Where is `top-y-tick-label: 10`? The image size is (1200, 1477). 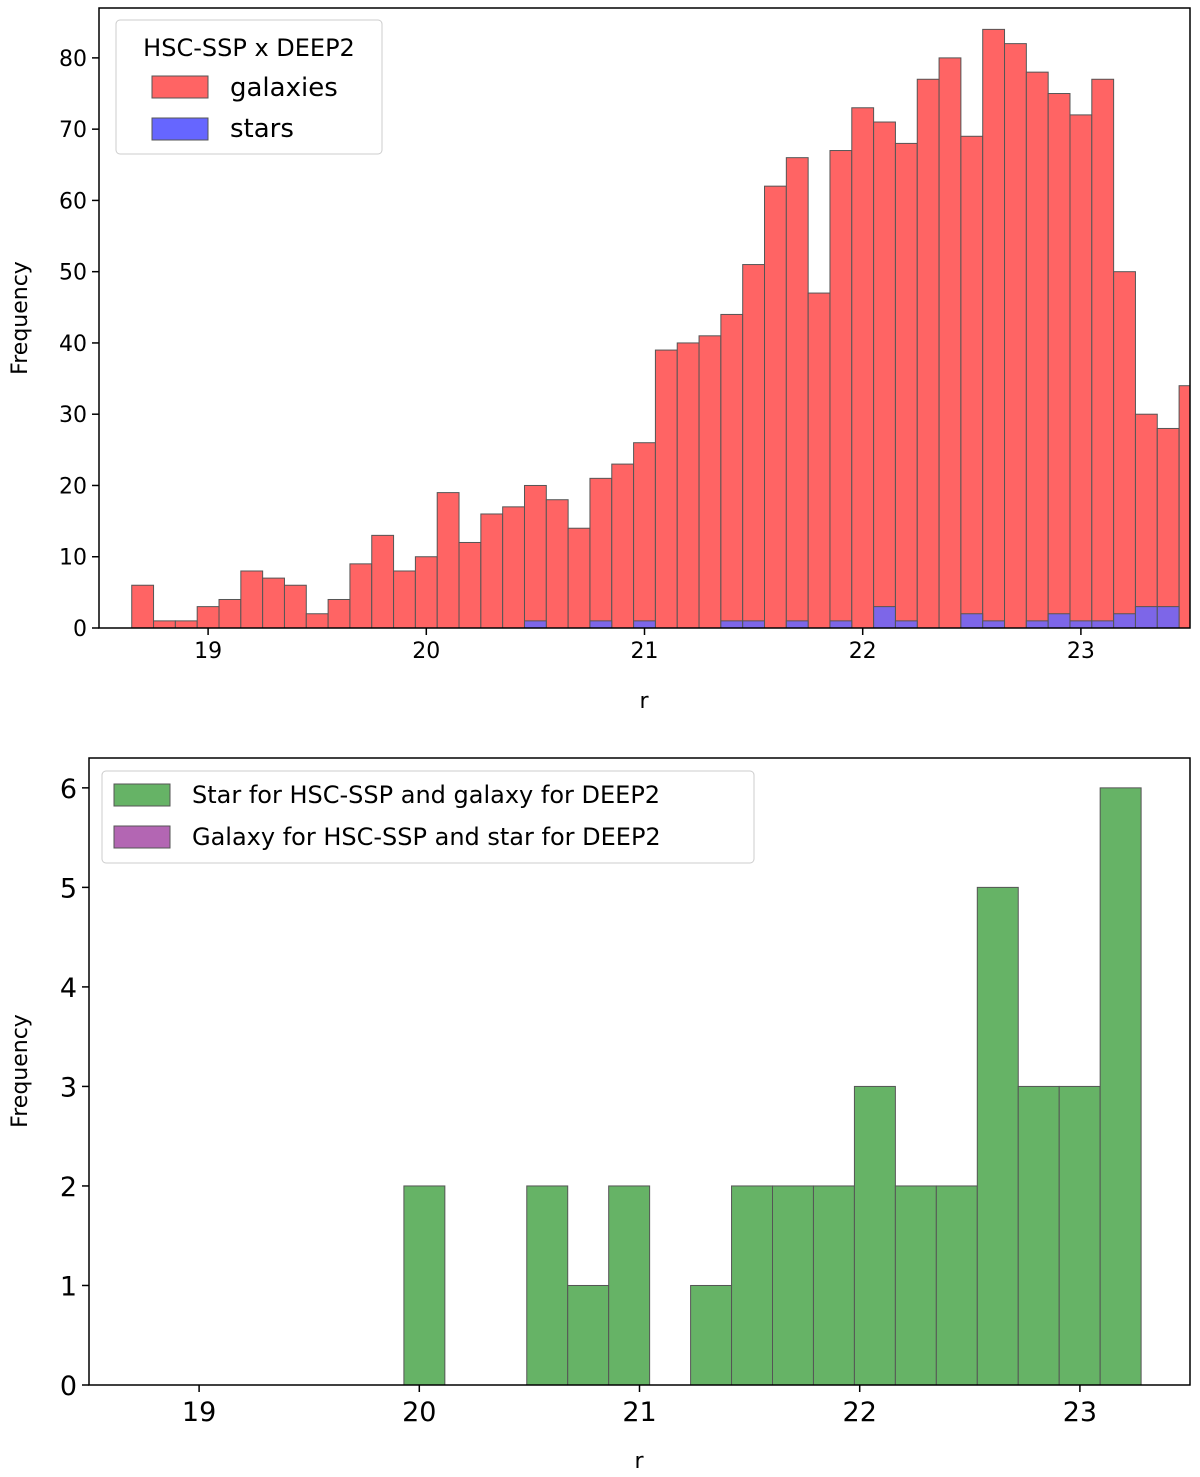
top-y-tick-label: 10 is located at coordinates (73, 558).